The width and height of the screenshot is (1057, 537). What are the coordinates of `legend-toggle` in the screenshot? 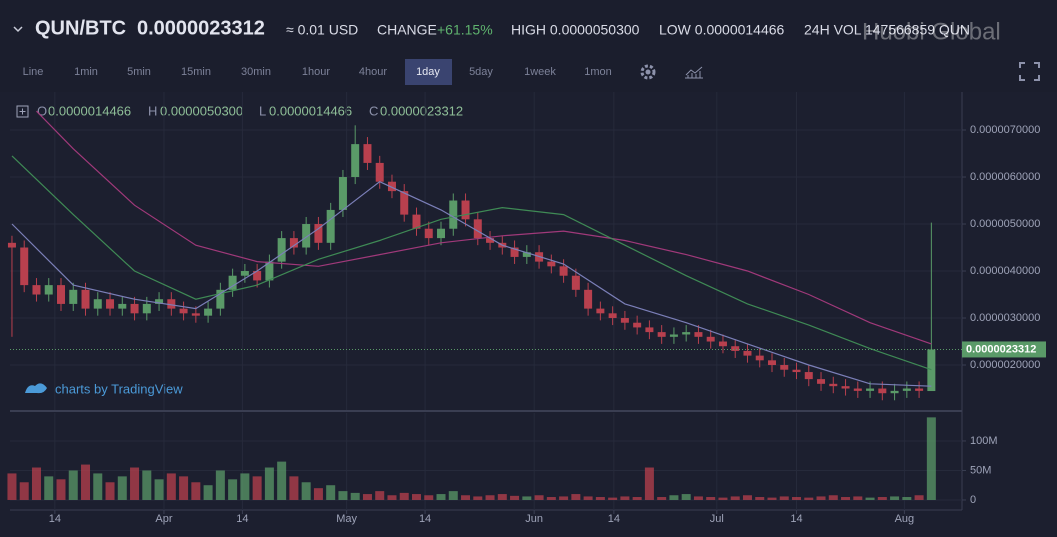 It's located at (22, 111).